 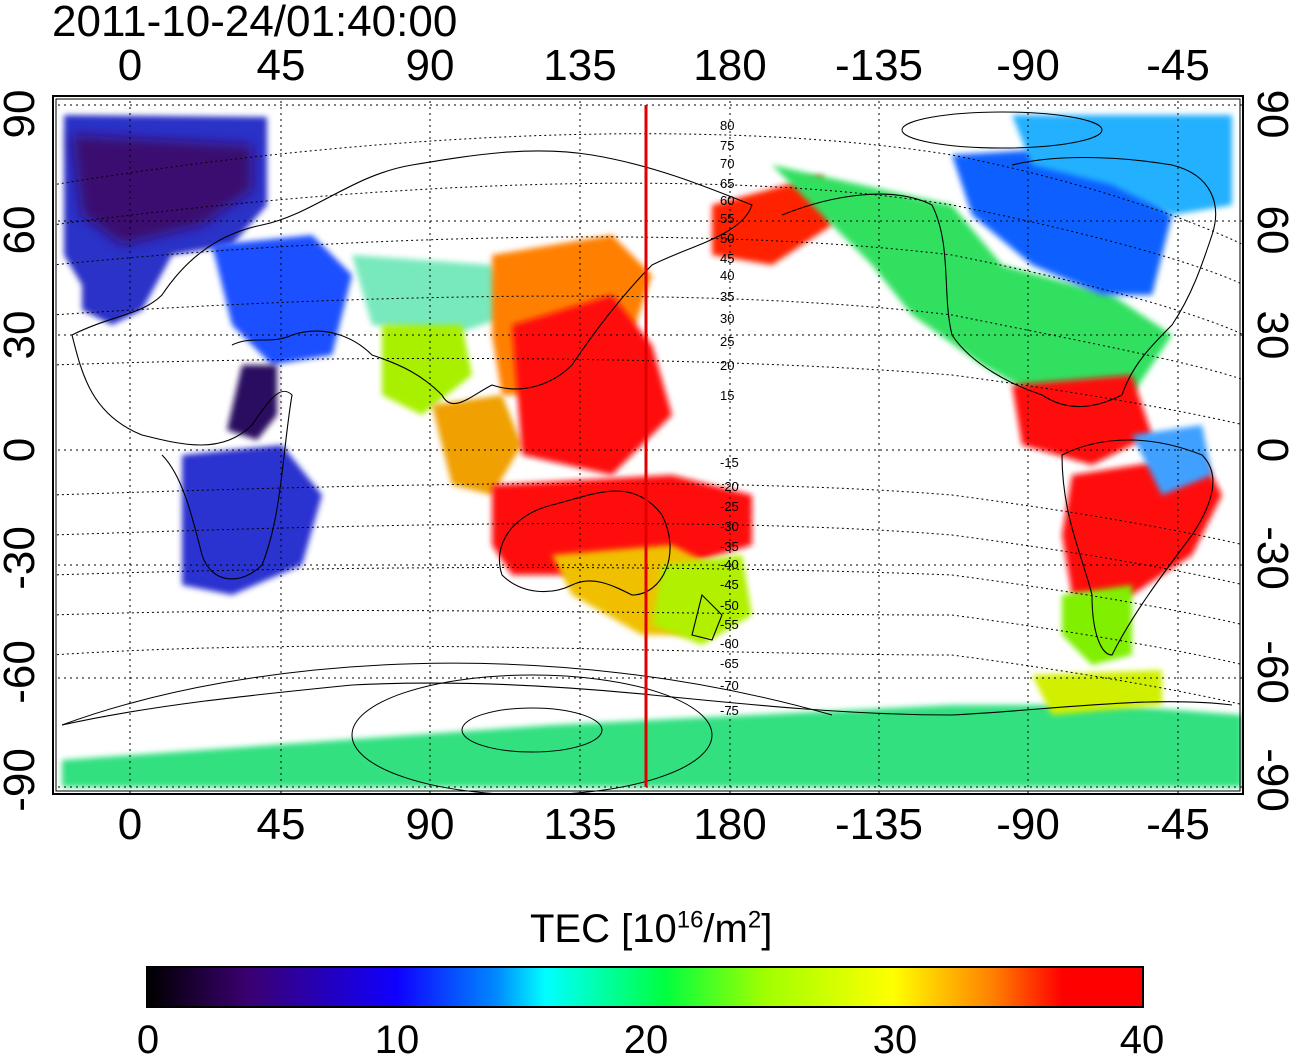 What do you see at coordinates (22, 672) in the screenshot?
I see `lat-tick-left: -60` at bounding box center [22, 672].